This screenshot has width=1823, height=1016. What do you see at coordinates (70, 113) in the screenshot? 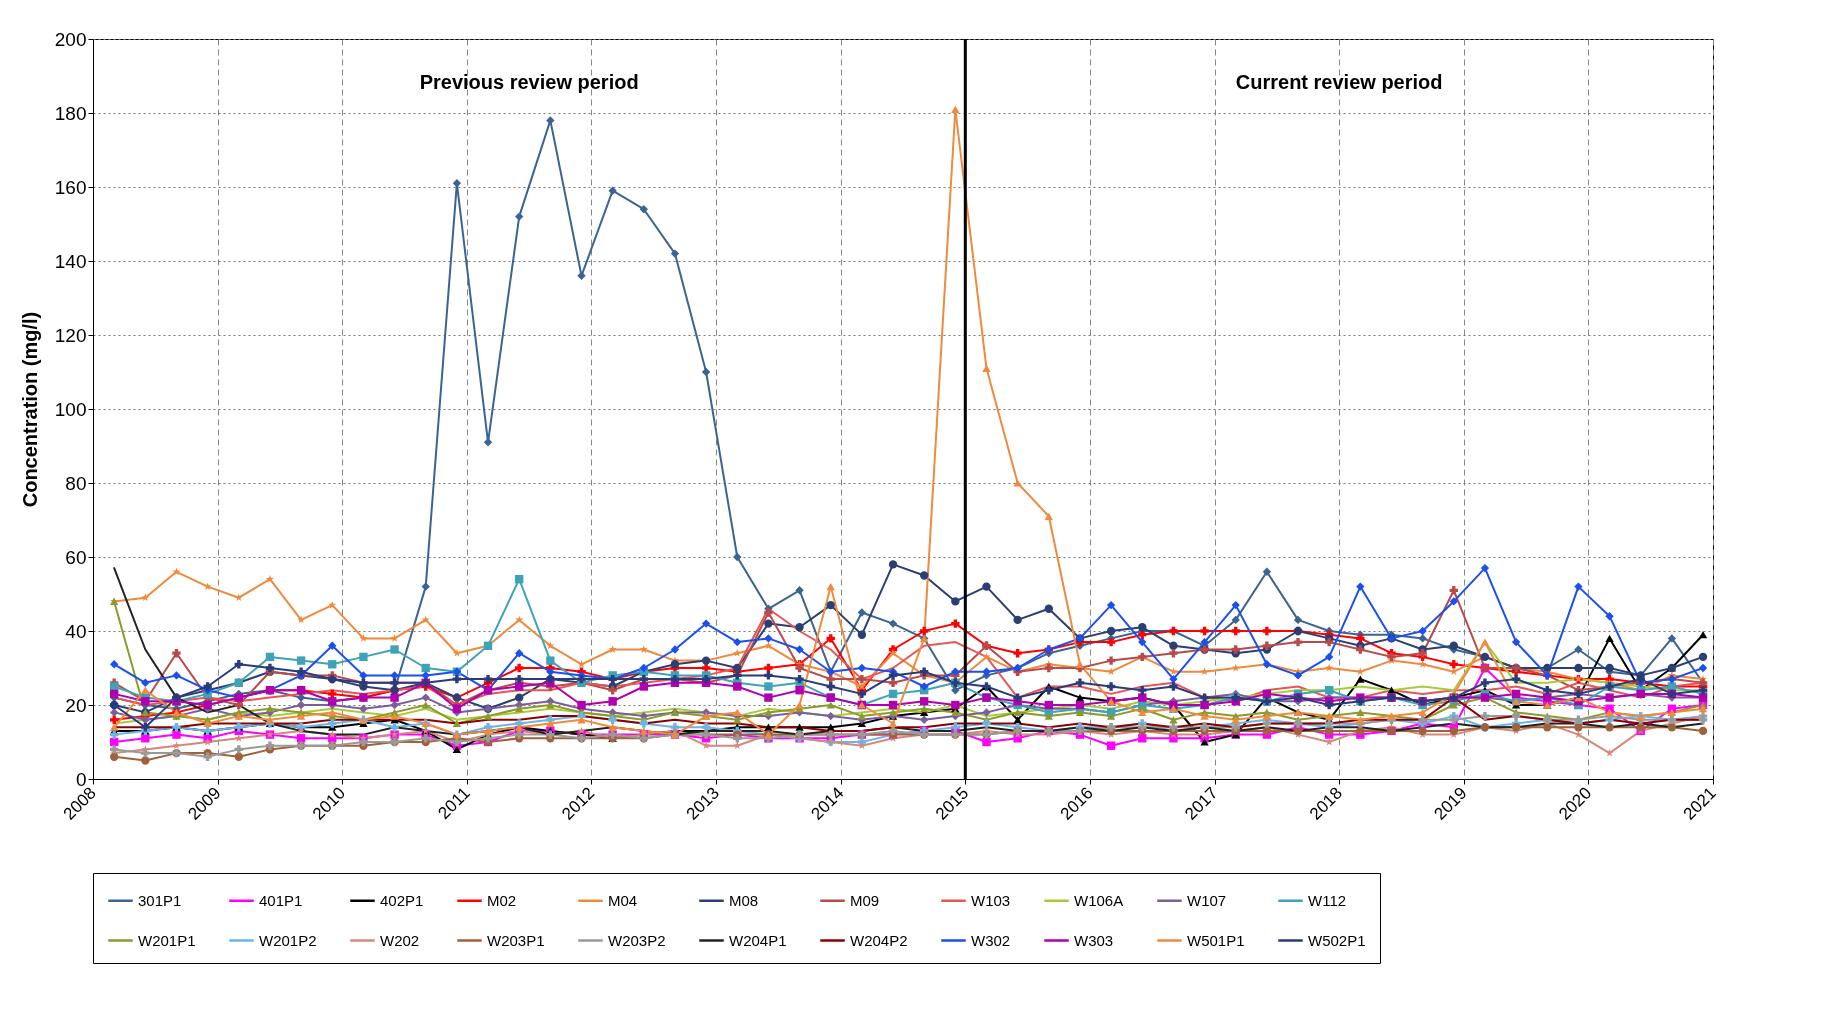
I see `y-tick-label: 180` at bounding box center [70, 113].